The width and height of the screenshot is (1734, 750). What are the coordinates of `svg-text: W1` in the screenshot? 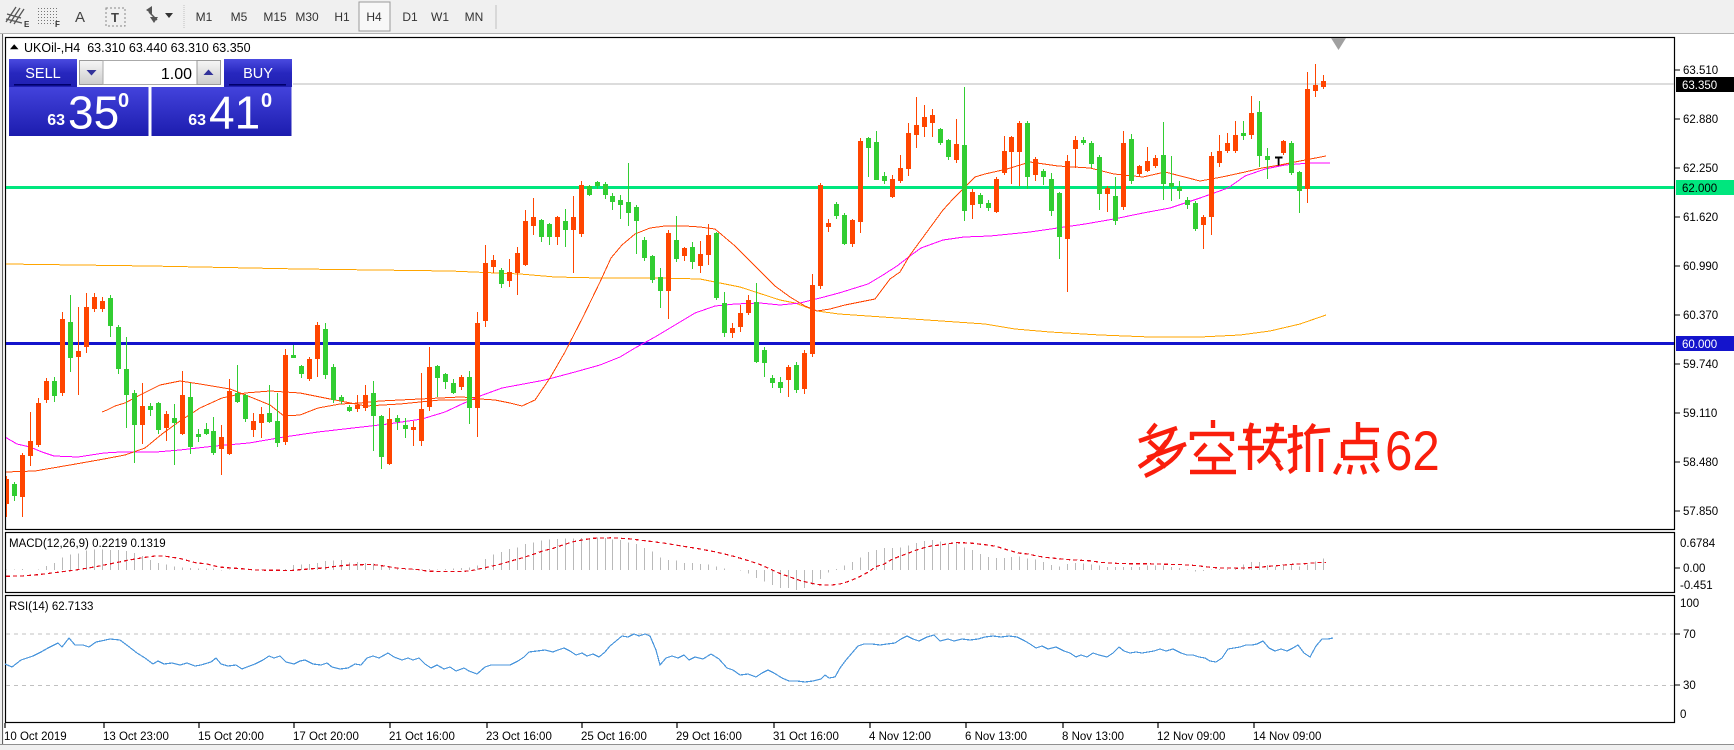 It's located at (440, 17).